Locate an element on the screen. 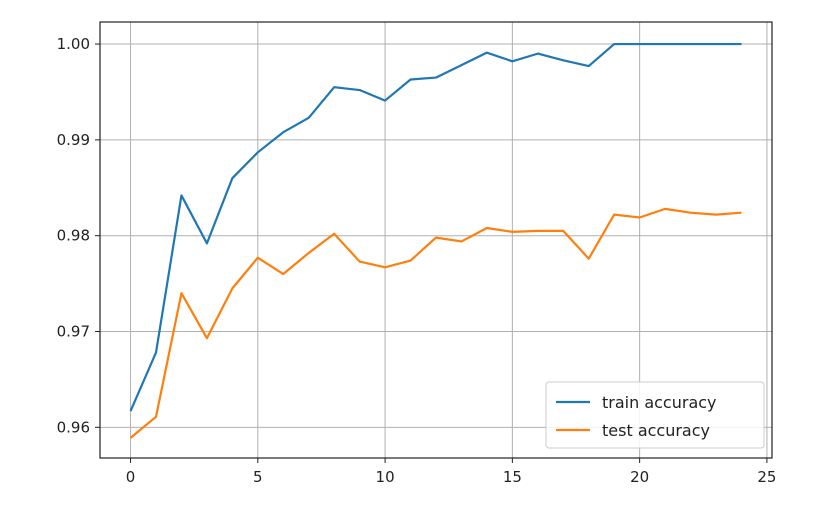 This screenshot has height=508, width=822. x-tick-label: 15 is located at coordinates (512, 477).